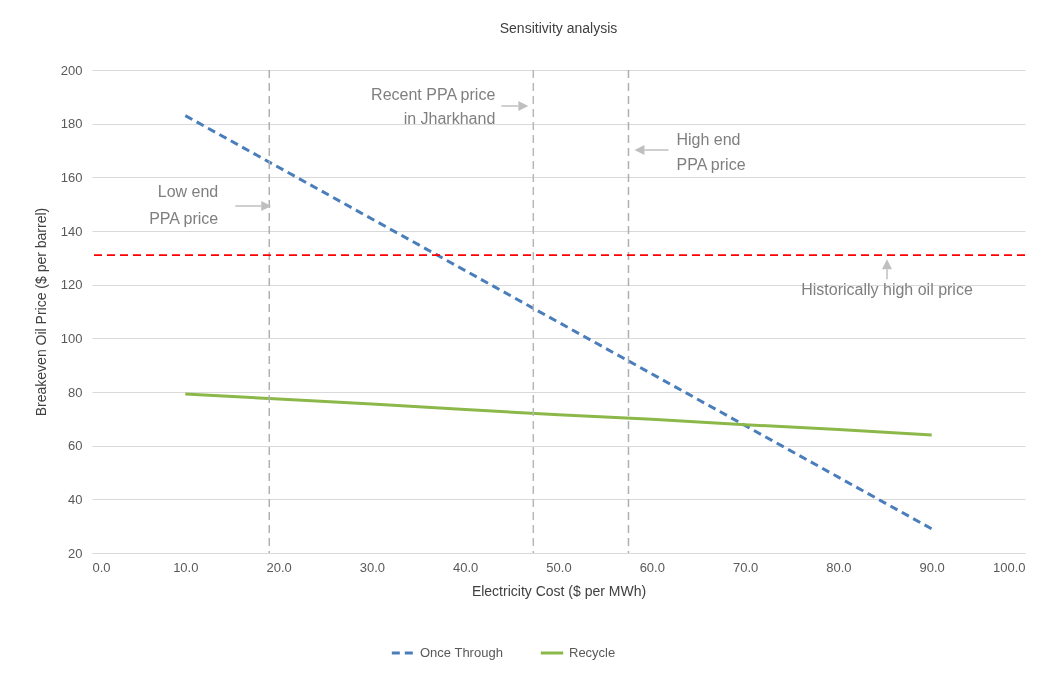 This screenshot has height=678, width=1057. What do you see at coordinates (592, 652) in the screenshot?
I see `legend-label: Recycle` at bounding box center [592, 652].